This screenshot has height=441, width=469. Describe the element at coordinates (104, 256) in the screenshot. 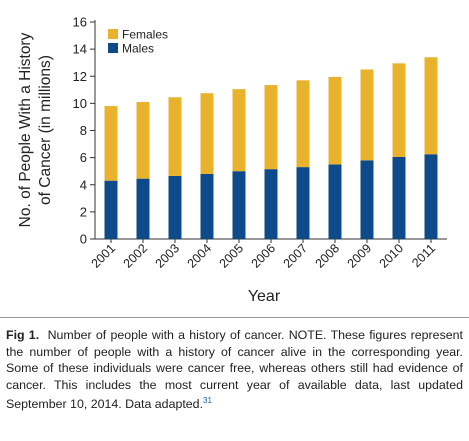

I see `x-tick-label: 2001` at that location.